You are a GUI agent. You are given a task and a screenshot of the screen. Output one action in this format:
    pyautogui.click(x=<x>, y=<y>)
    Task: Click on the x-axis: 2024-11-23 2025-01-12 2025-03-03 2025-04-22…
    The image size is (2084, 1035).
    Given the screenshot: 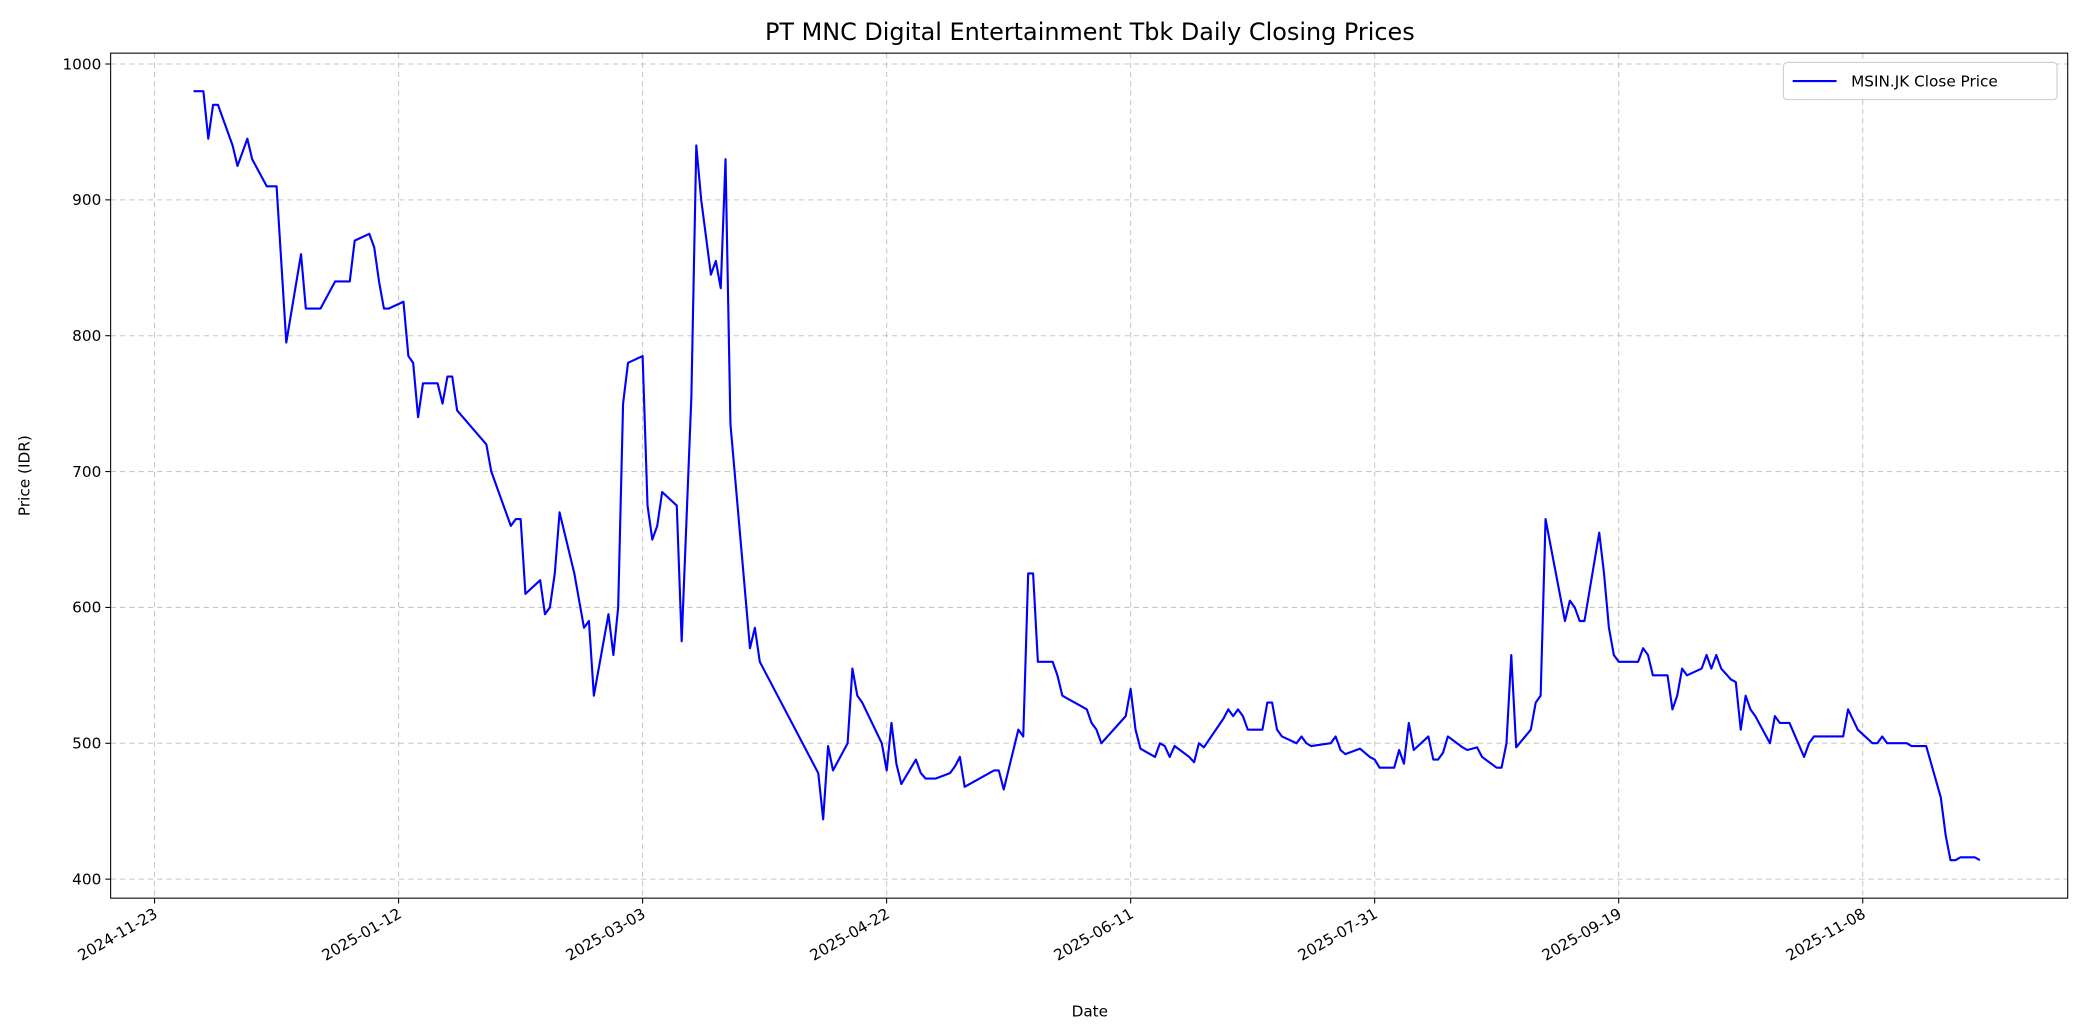 What is the action you would take?
    pyautogui.click(x=972, y=931)
    